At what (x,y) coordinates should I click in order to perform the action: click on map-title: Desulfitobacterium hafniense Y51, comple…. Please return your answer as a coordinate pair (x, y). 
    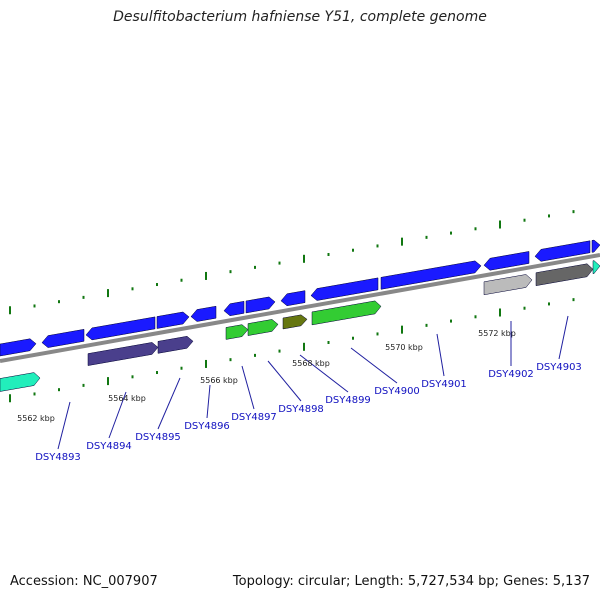
    Looking at the image, I should click on (300, 17).